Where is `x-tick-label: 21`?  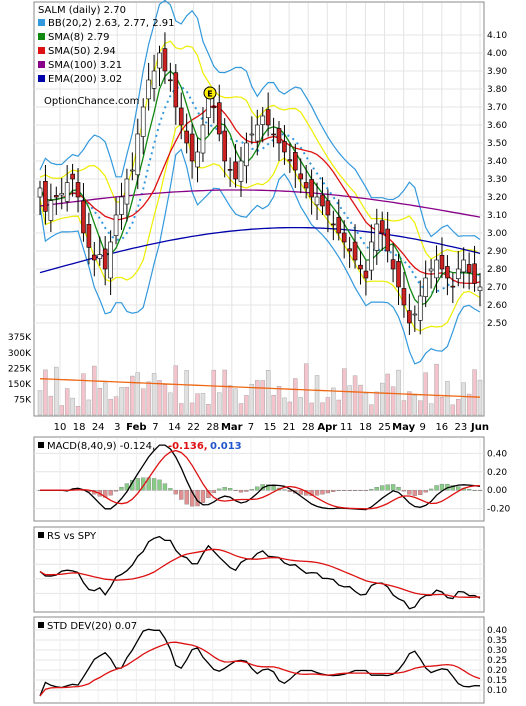 x-tick-label: 21 is located at coordinates (289, 427).